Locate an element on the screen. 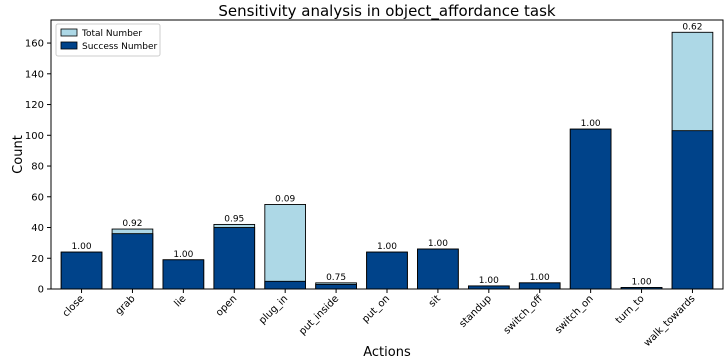  legend-swatch-success is located at coordinates (69, 45).